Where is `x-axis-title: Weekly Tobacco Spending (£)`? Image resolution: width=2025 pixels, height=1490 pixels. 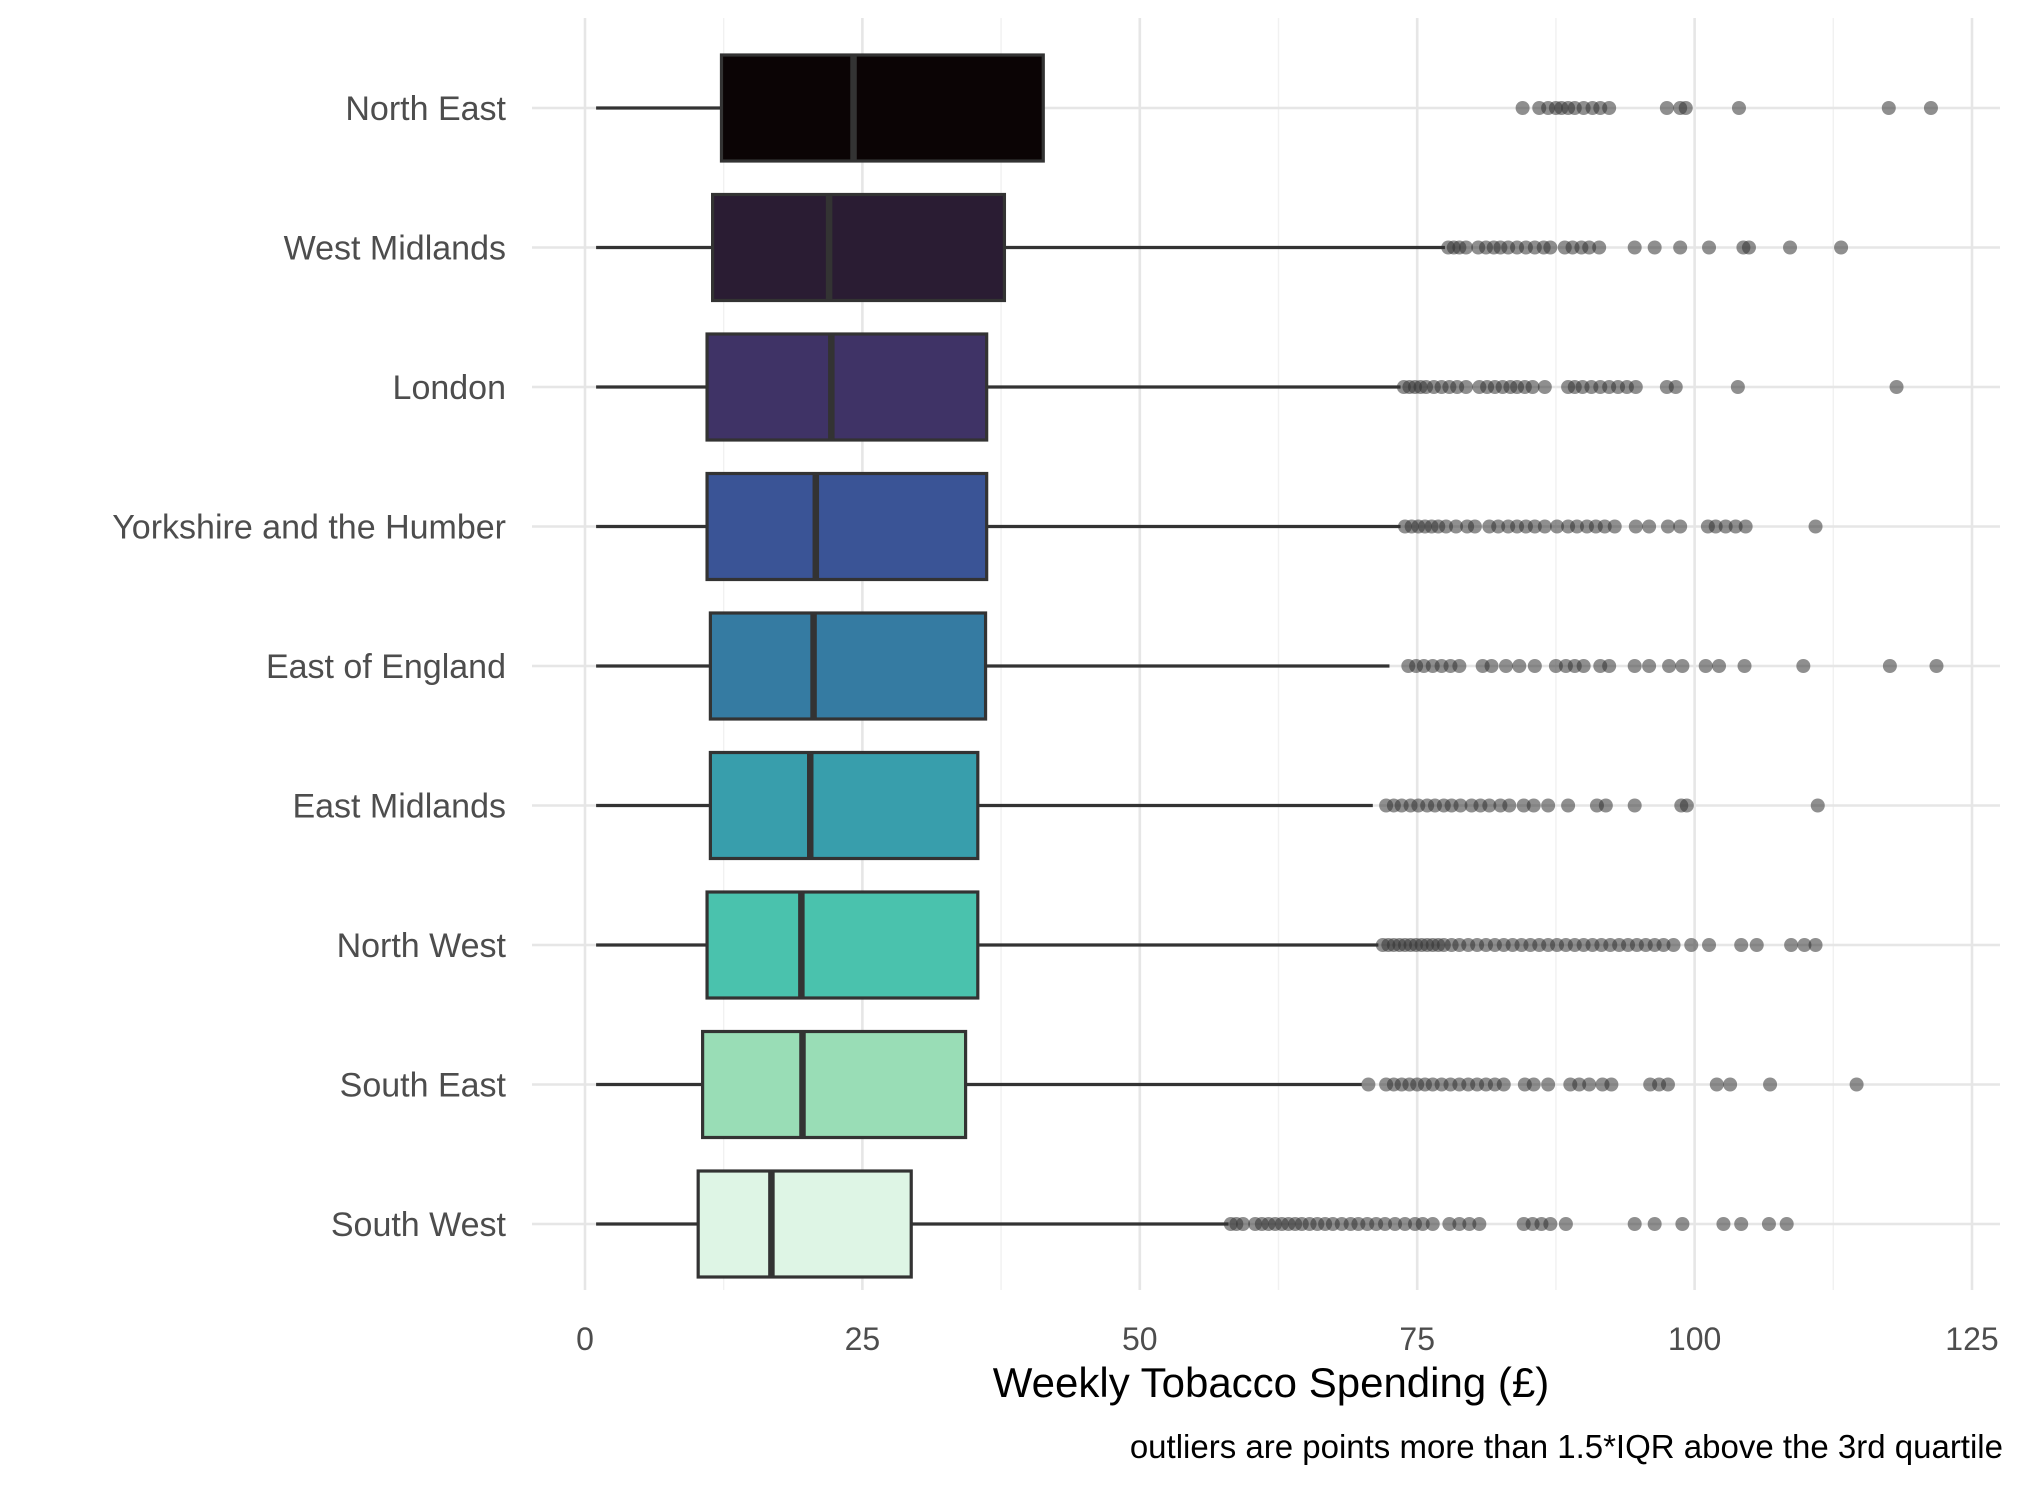 x-axis-title: Weekly Tobacco Spending (£) is located at coordinates (1271, 1382).